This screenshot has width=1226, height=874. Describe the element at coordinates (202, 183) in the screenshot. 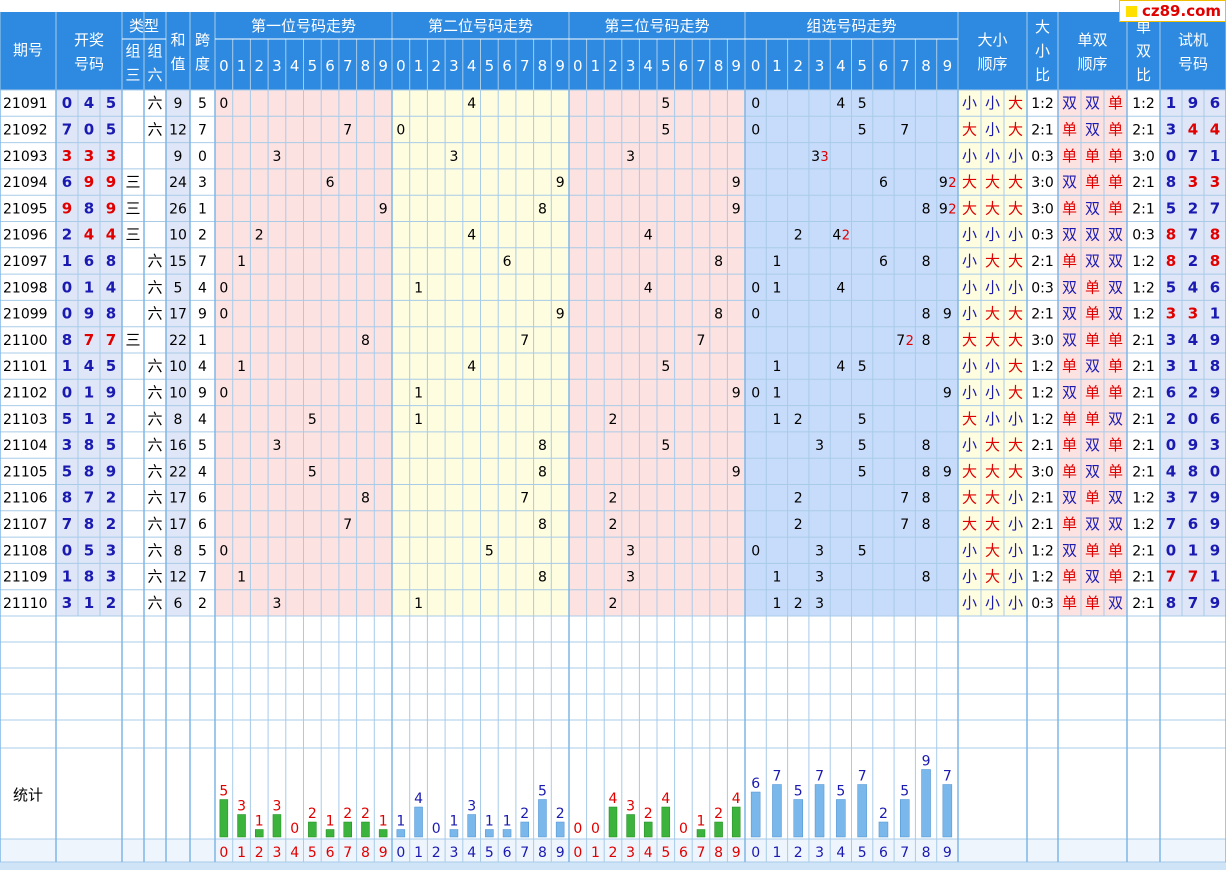

I see `span-cell: 3` at that location.